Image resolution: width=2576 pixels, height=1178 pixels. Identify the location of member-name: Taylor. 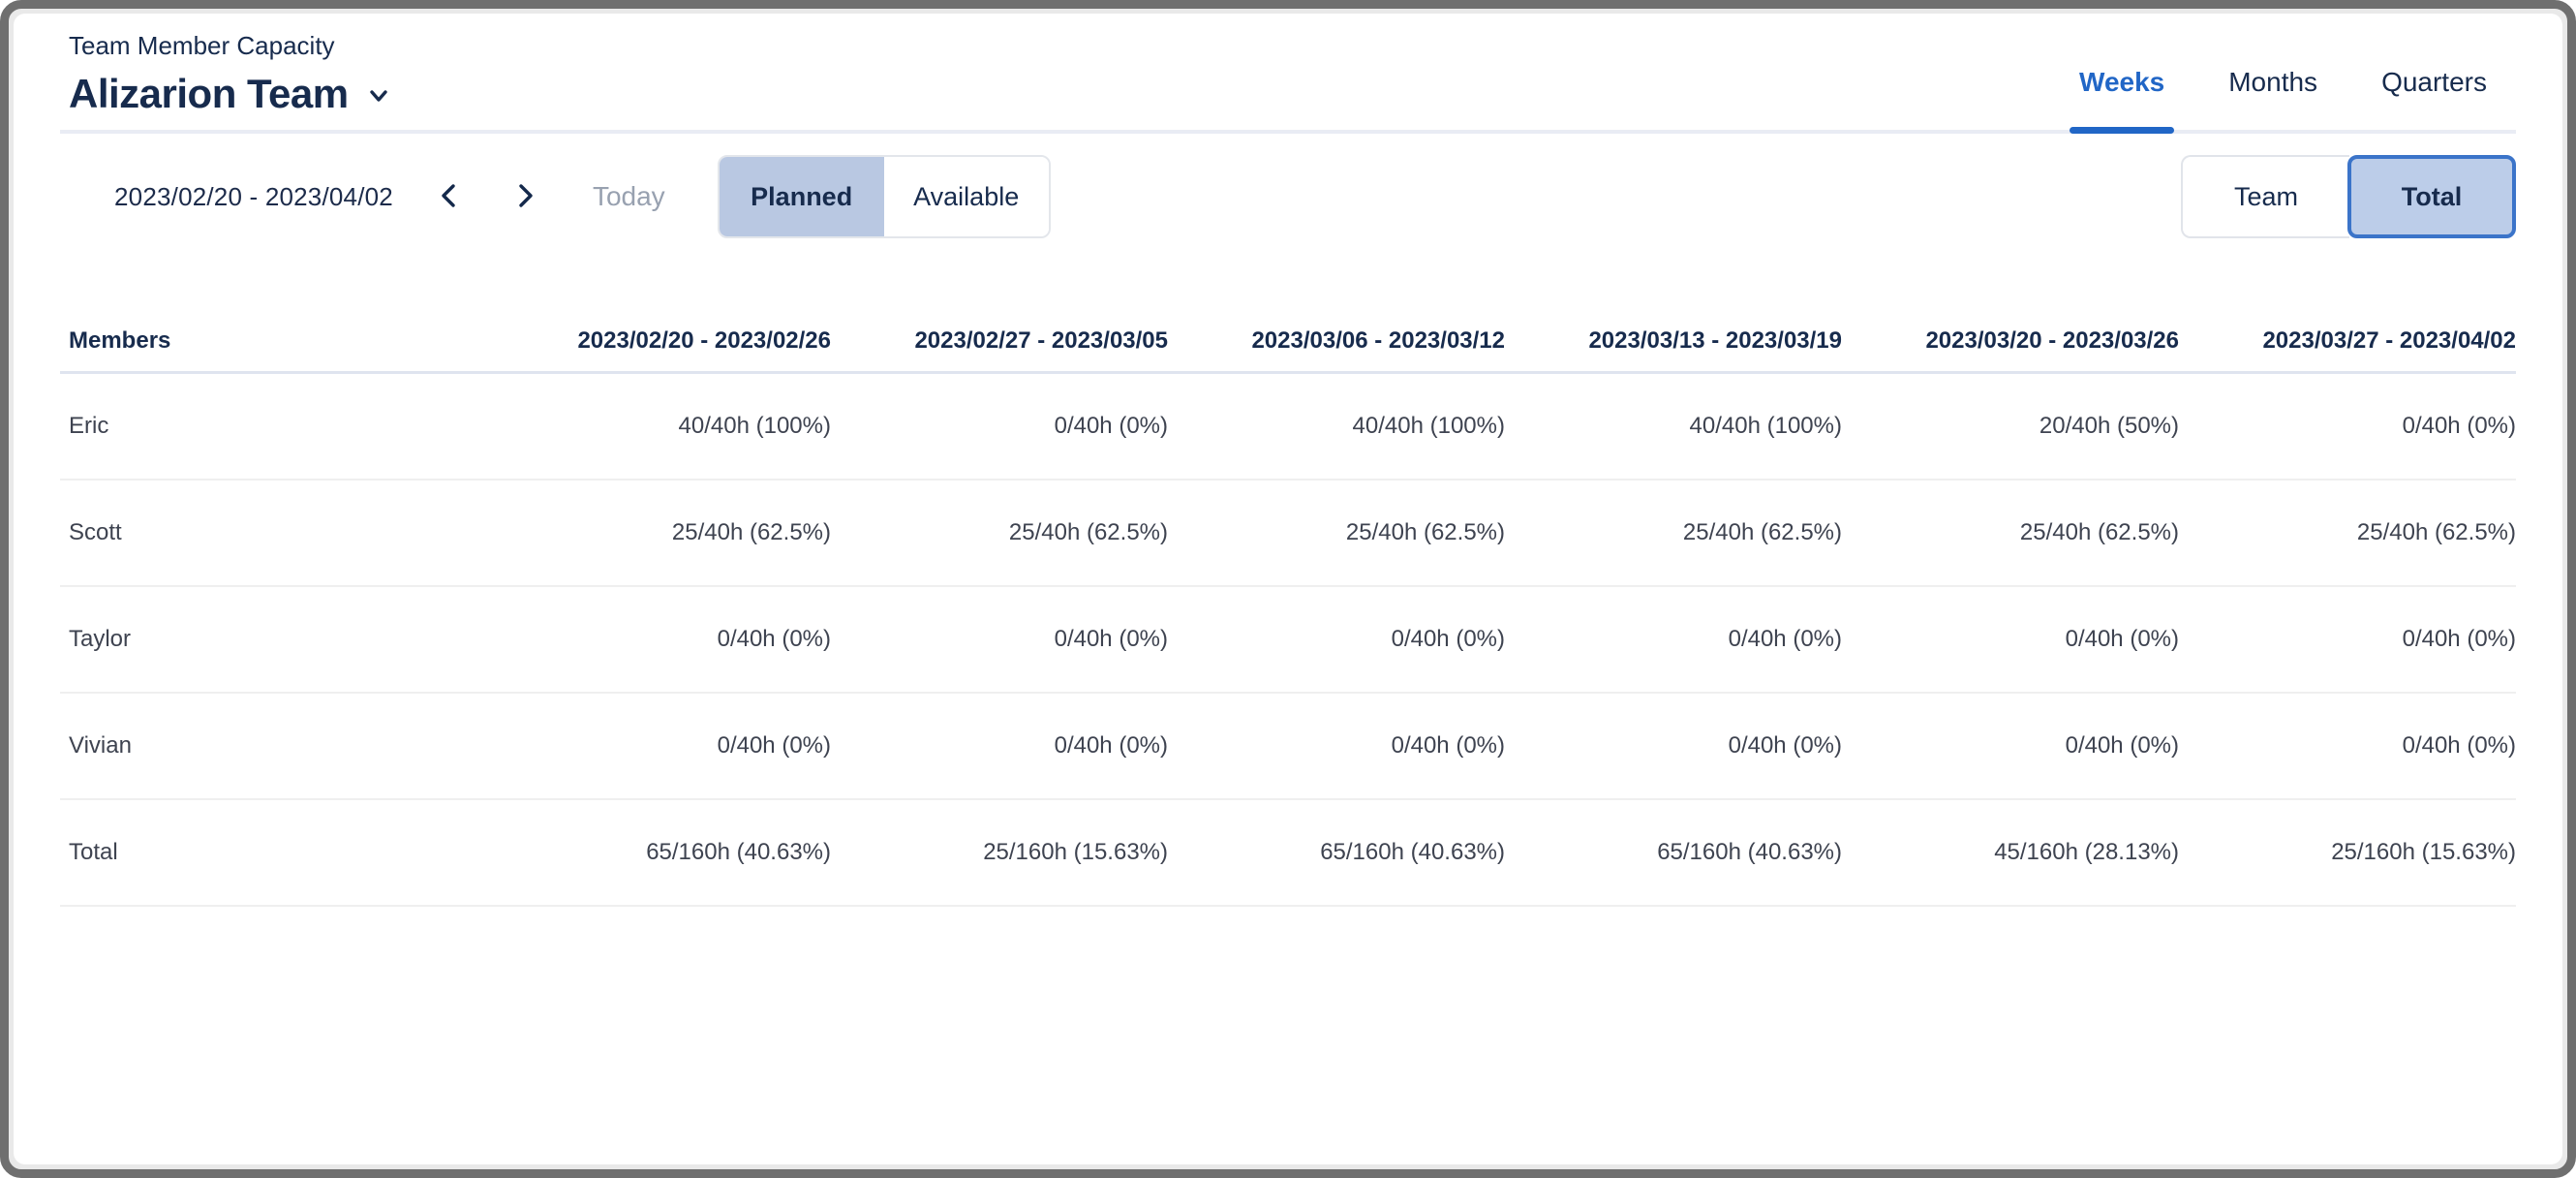
(100, 639).